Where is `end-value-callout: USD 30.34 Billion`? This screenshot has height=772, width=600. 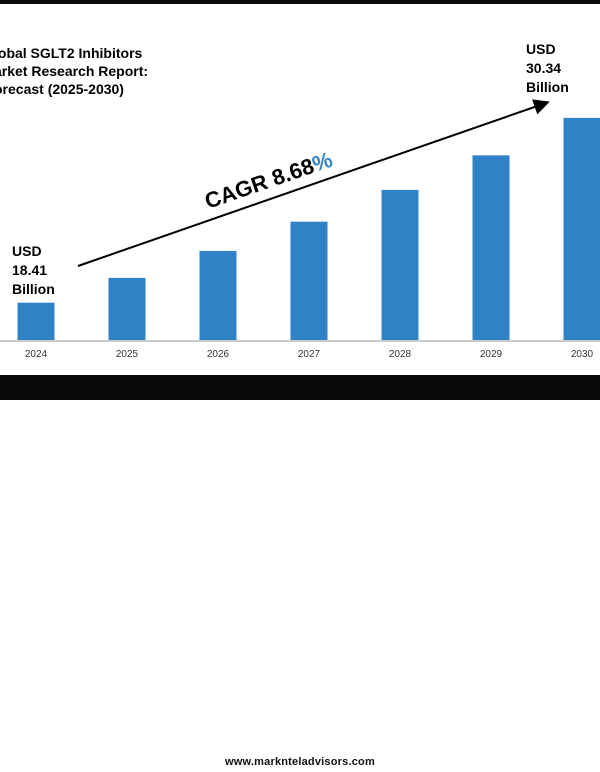 end-value-callout: USD 30.34 Billion is located at coordinates (547, 68).